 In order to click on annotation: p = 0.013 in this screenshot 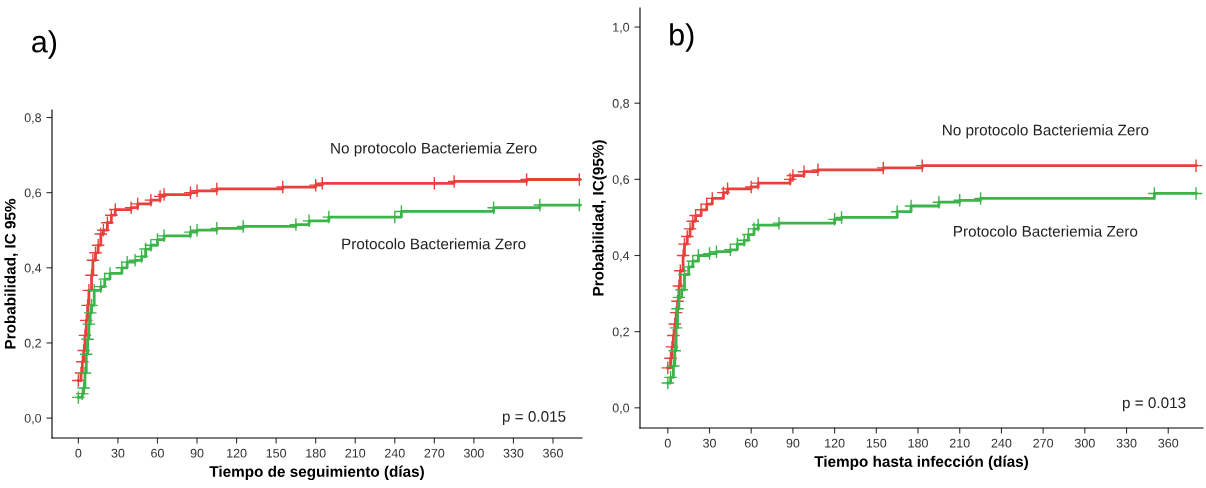, I will do `click(1154, 404)`.